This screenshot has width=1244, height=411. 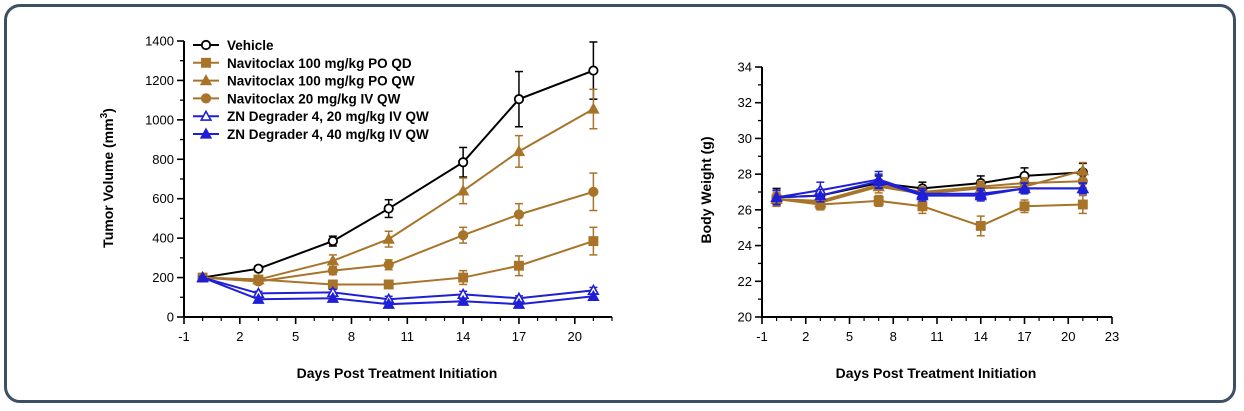 What do you see at coordinates (184, 336) in the screenshot?
I see `tumor-volume-xtick-label: -1` at bounding box center [184, 336].